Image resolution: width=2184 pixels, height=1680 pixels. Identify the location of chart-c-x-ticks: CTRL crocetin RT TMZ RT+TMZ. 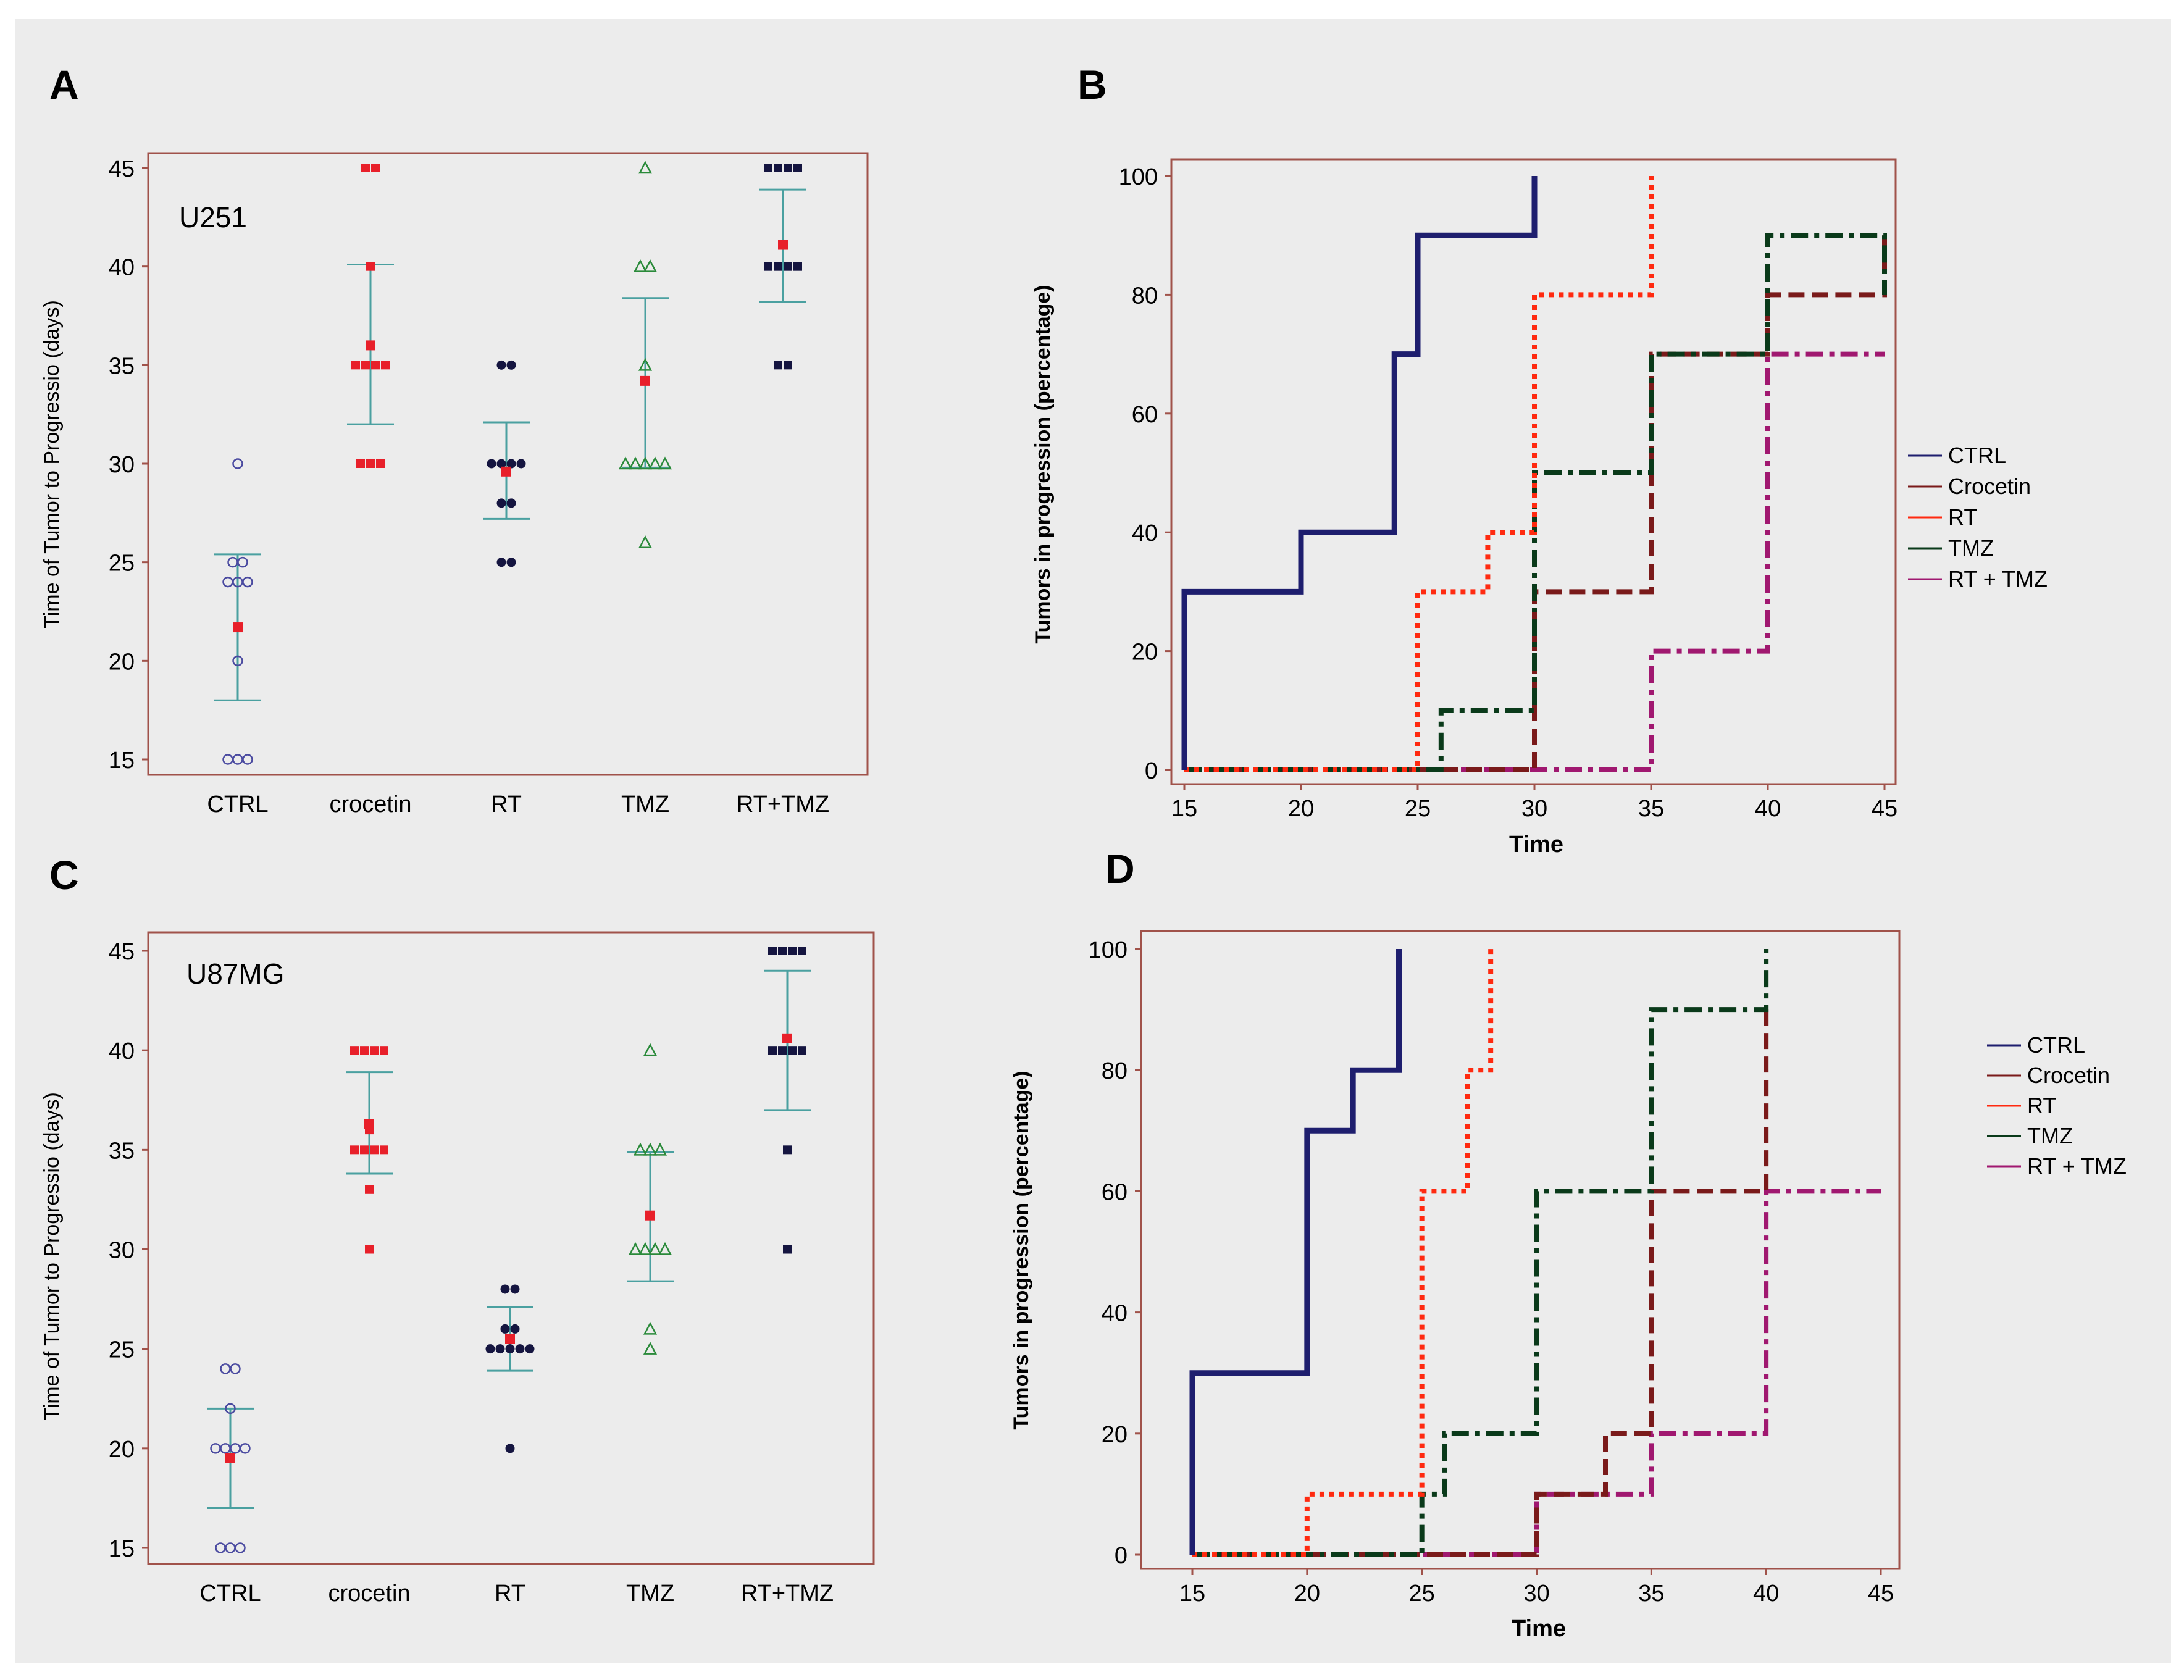
(516, 1594).